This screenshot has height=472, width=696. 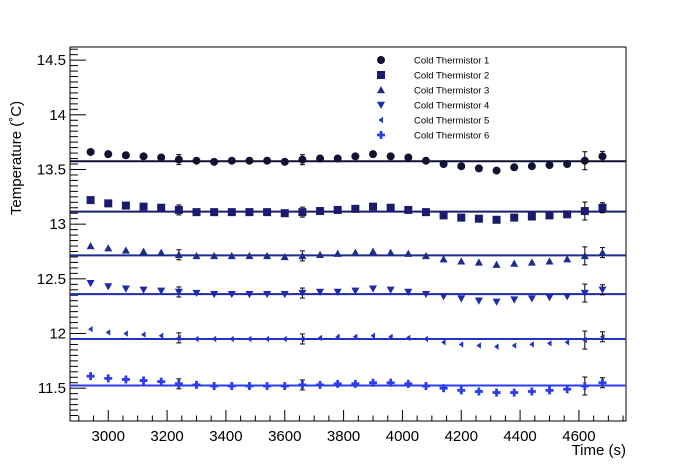 What do you see at coordinates (225, 436) in the screenshot?
I see `x-tick-label: 3400` at bounding box center [225, 436].